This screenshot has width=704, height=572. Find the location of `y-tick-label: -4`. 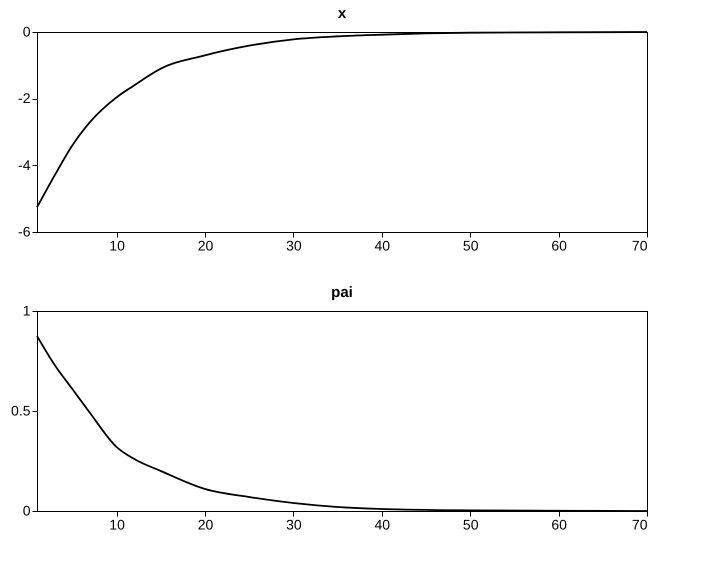

y-tick-label: -4 is located at coordinates (24, 164).